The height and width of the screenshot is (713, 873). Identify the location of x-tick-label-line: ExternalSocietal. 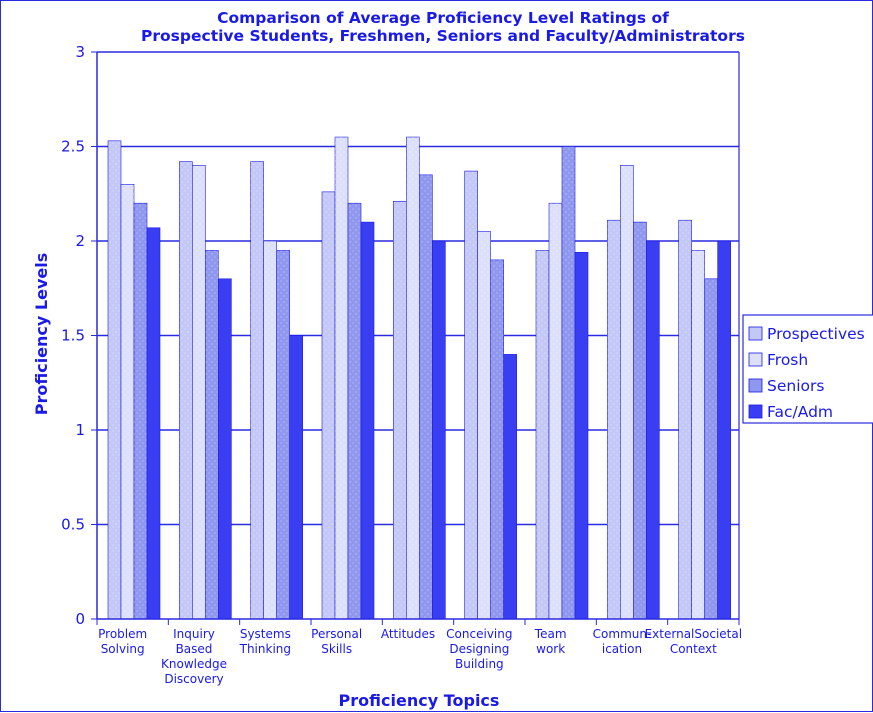
(693, 634).